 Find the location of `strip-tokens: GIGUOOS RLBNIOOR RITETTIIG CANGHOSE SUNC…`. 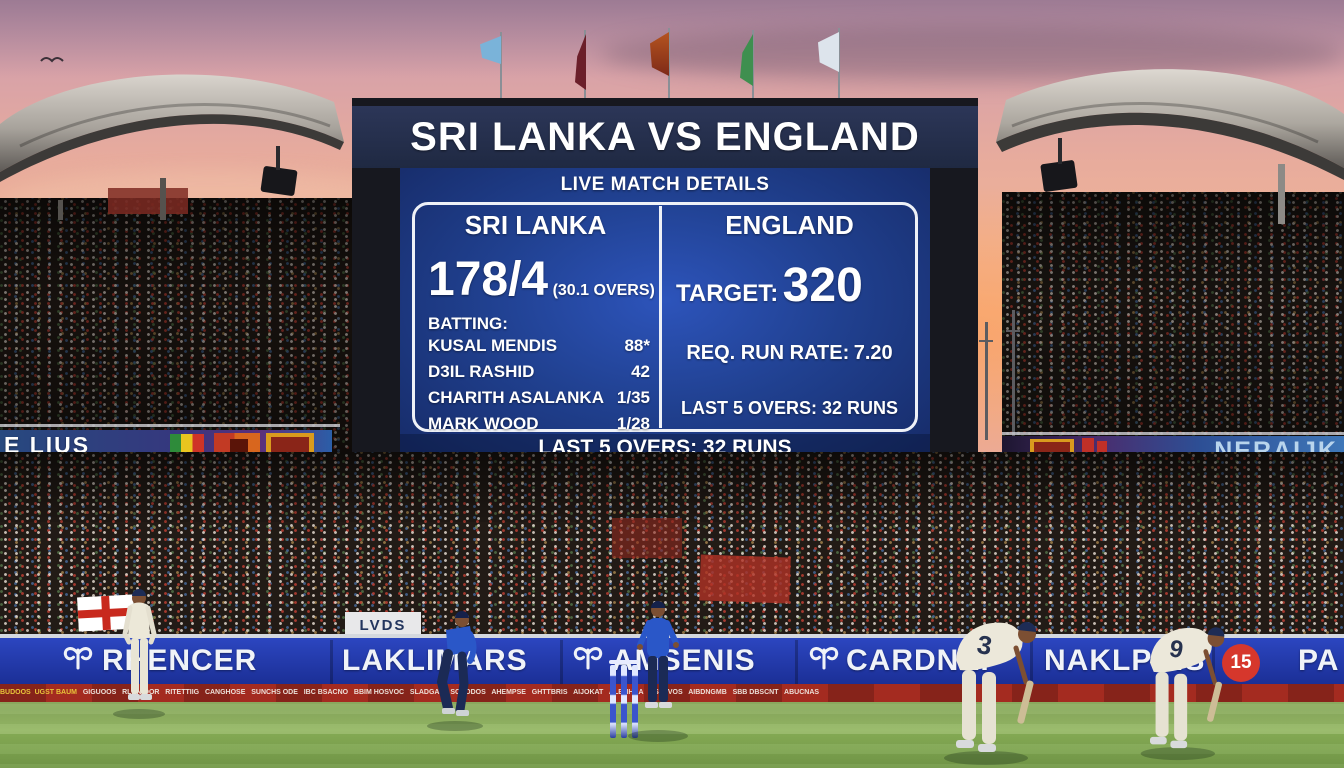

strip-tokens: GIGUOOS RLBNIOOR RITETTIIG CANGHOSE SUNC… is located at coordinates (448, 692).